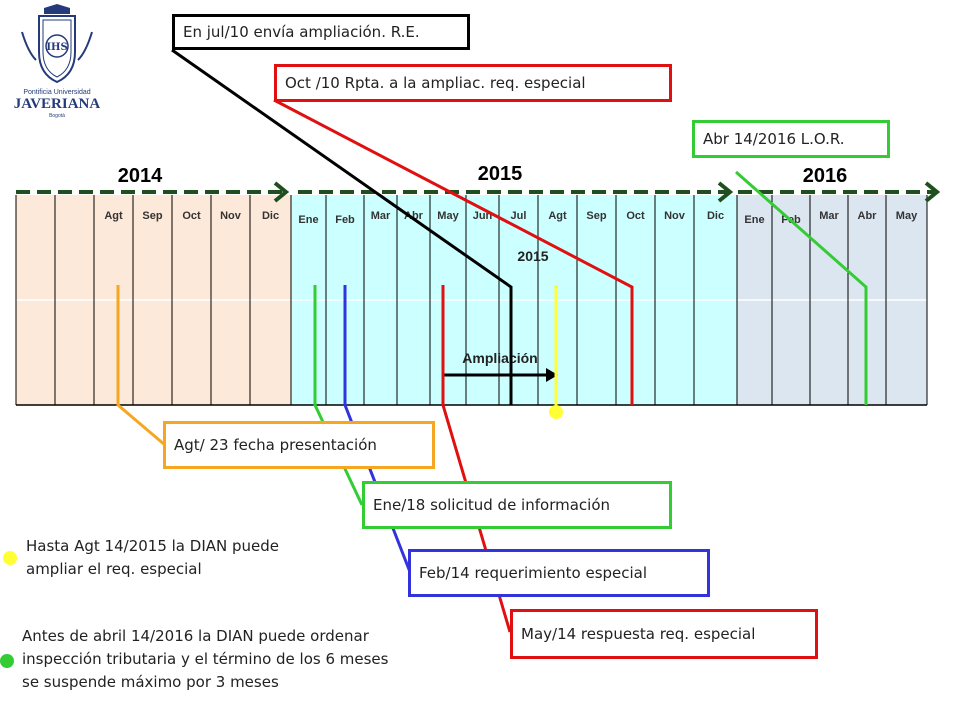 The width and height of the screenshot is (960, 720). Describe the element at coordinates (57, 104) in the screenshot. I see `logo-line2: JAVERIANA` at that location.